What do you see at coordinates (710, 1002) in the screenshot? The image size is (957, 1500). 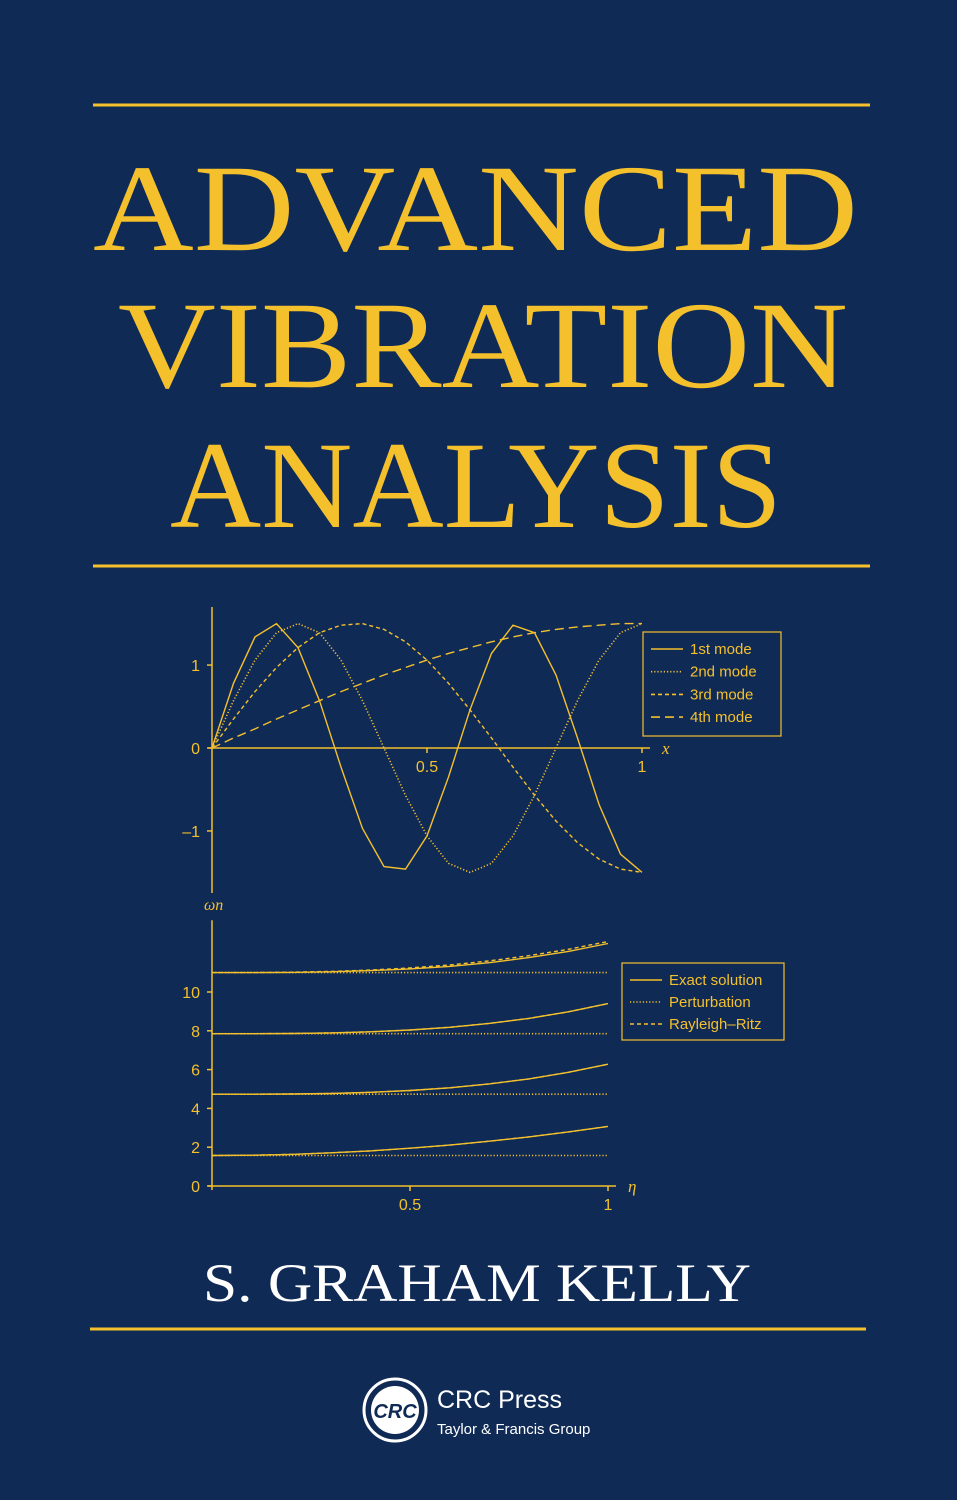 I see `legend-label: Perturbation` at bounding box center [710, 1002].